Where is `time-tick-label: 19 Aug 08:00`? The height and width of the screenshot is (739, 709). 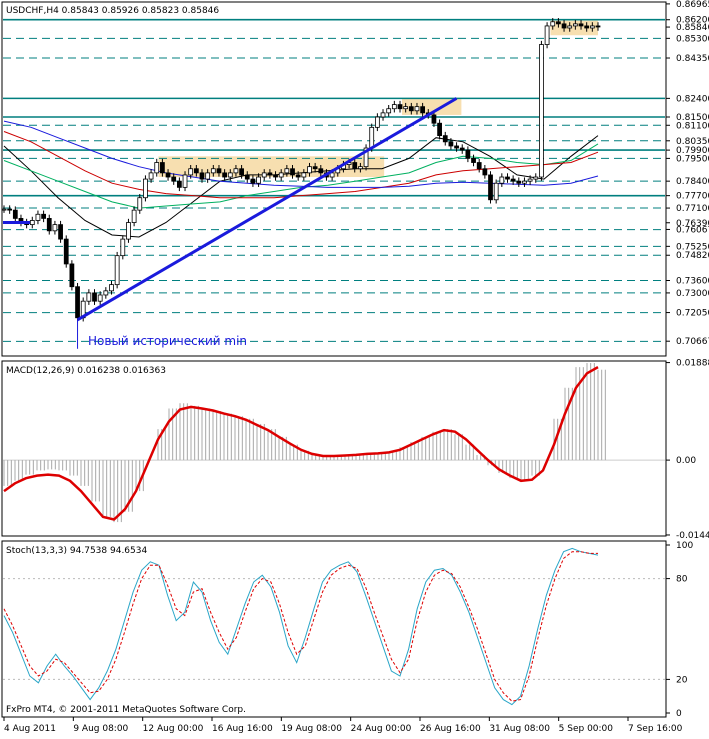 time-tick-label: 19 Aug 08:00 is located at coordinates (311, 729).